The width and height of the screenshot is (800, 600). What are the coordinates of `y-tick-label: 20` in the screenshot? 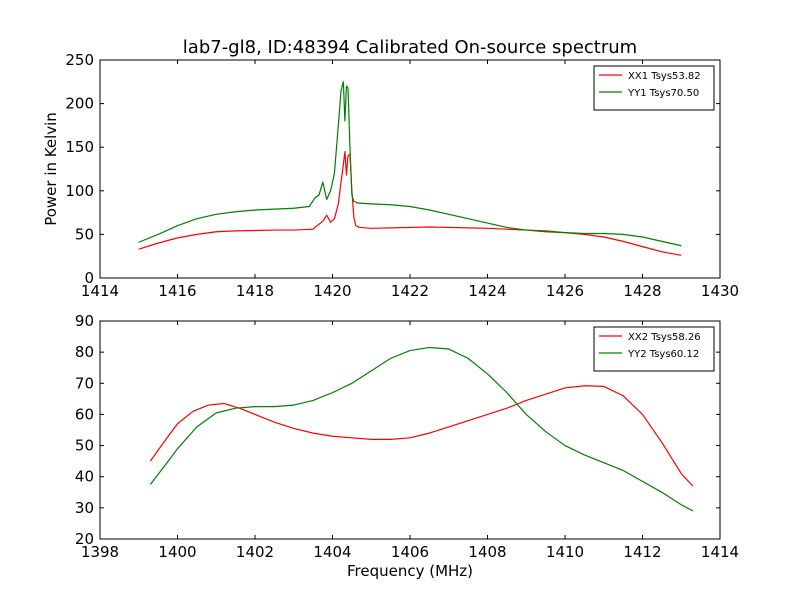 It's located at (84, 539).